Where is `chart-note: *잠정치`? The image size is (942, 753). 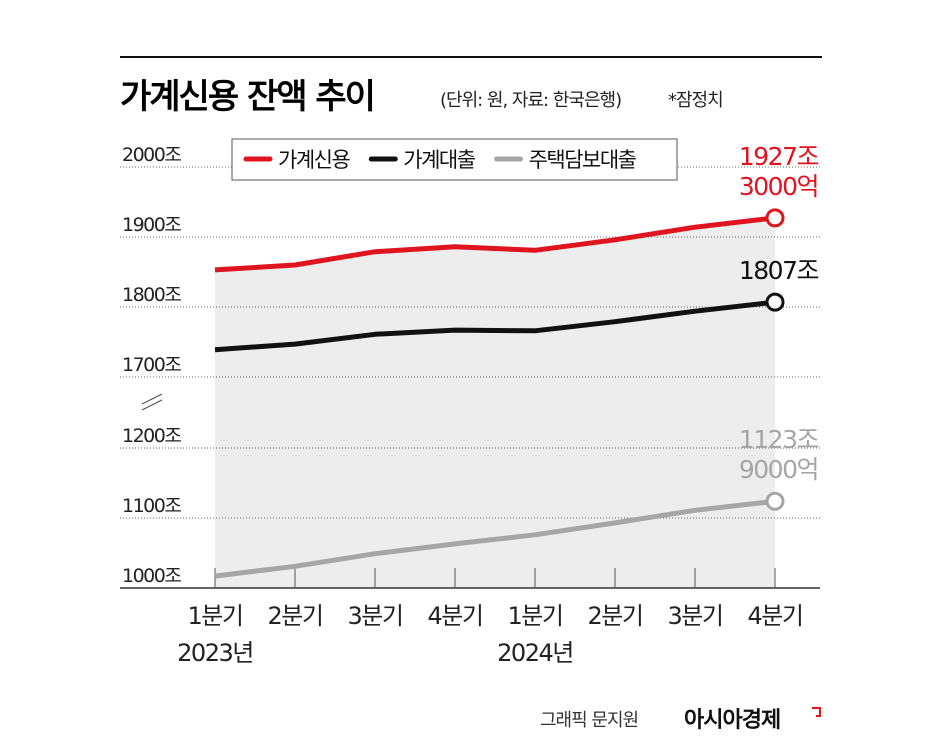
chart-note: *잠정치 is located at coordinates (695, 100).